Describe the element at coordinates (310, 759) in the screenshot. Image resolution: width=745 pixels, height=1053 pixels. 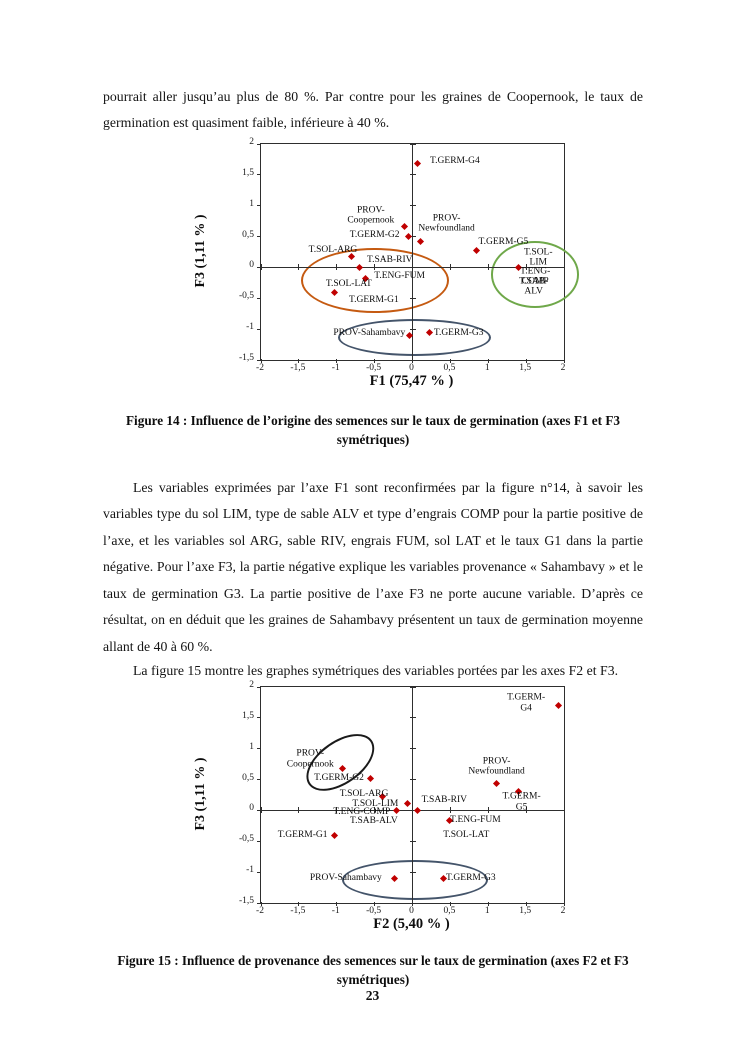
I see `point-label: PROV- Coopernook` at that location.